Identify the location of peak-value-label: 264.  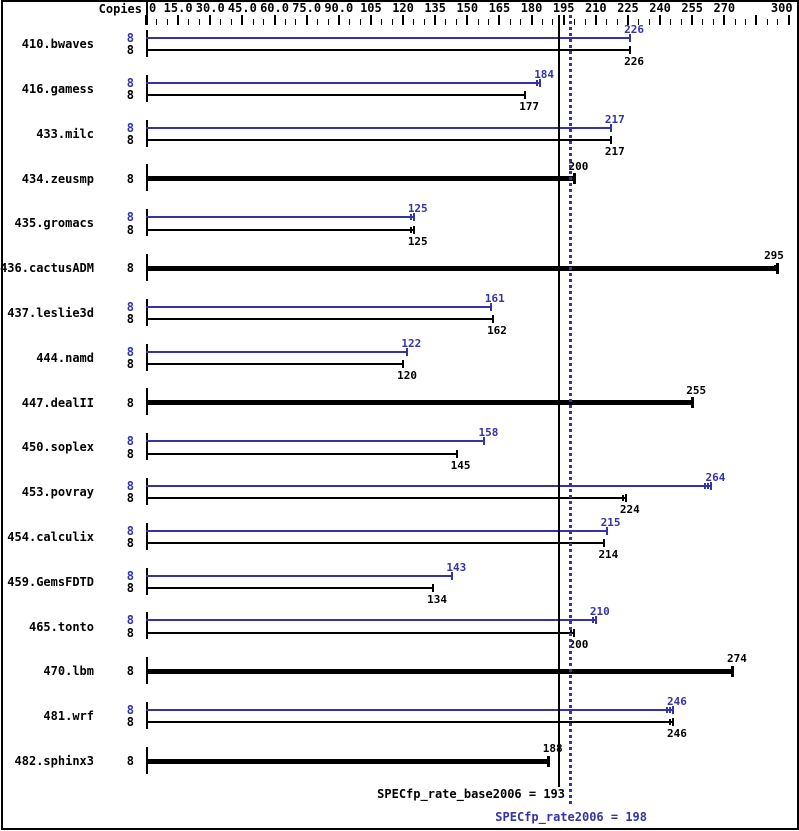
(715, 477).